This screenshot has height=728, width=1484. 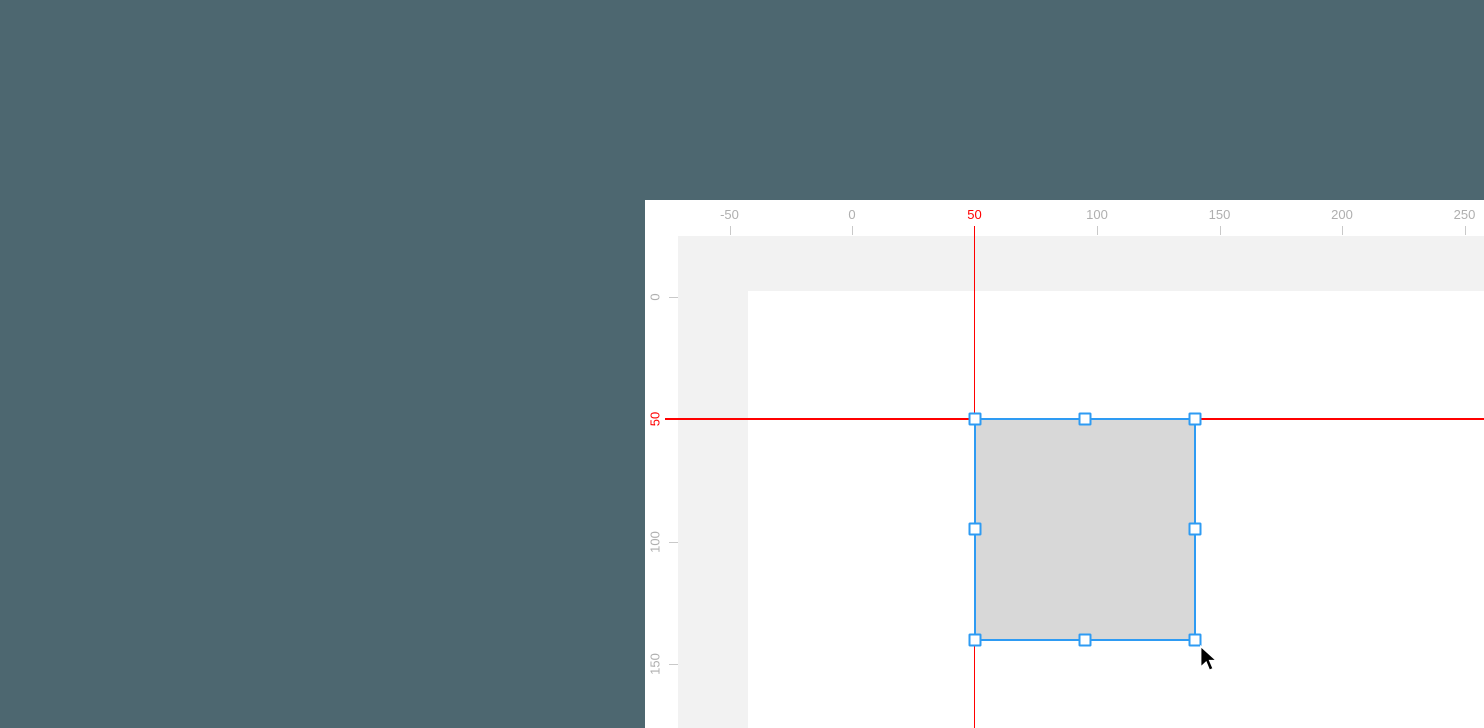 What do you see at coordinates (974, 214) in the screenshot?
I see `ruler-h-label: 50` at bounding box center [974, 214].